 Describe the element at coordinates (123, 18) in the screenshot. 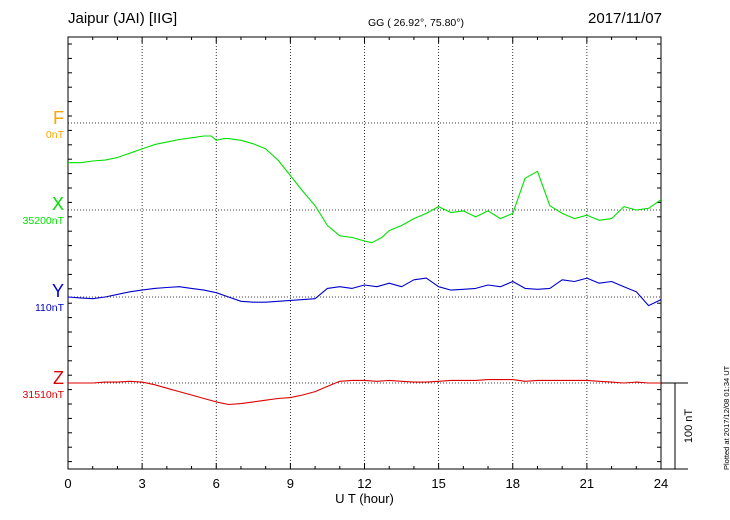

I see `station-title: Jaipur (JAI) [IIG]` at that location.